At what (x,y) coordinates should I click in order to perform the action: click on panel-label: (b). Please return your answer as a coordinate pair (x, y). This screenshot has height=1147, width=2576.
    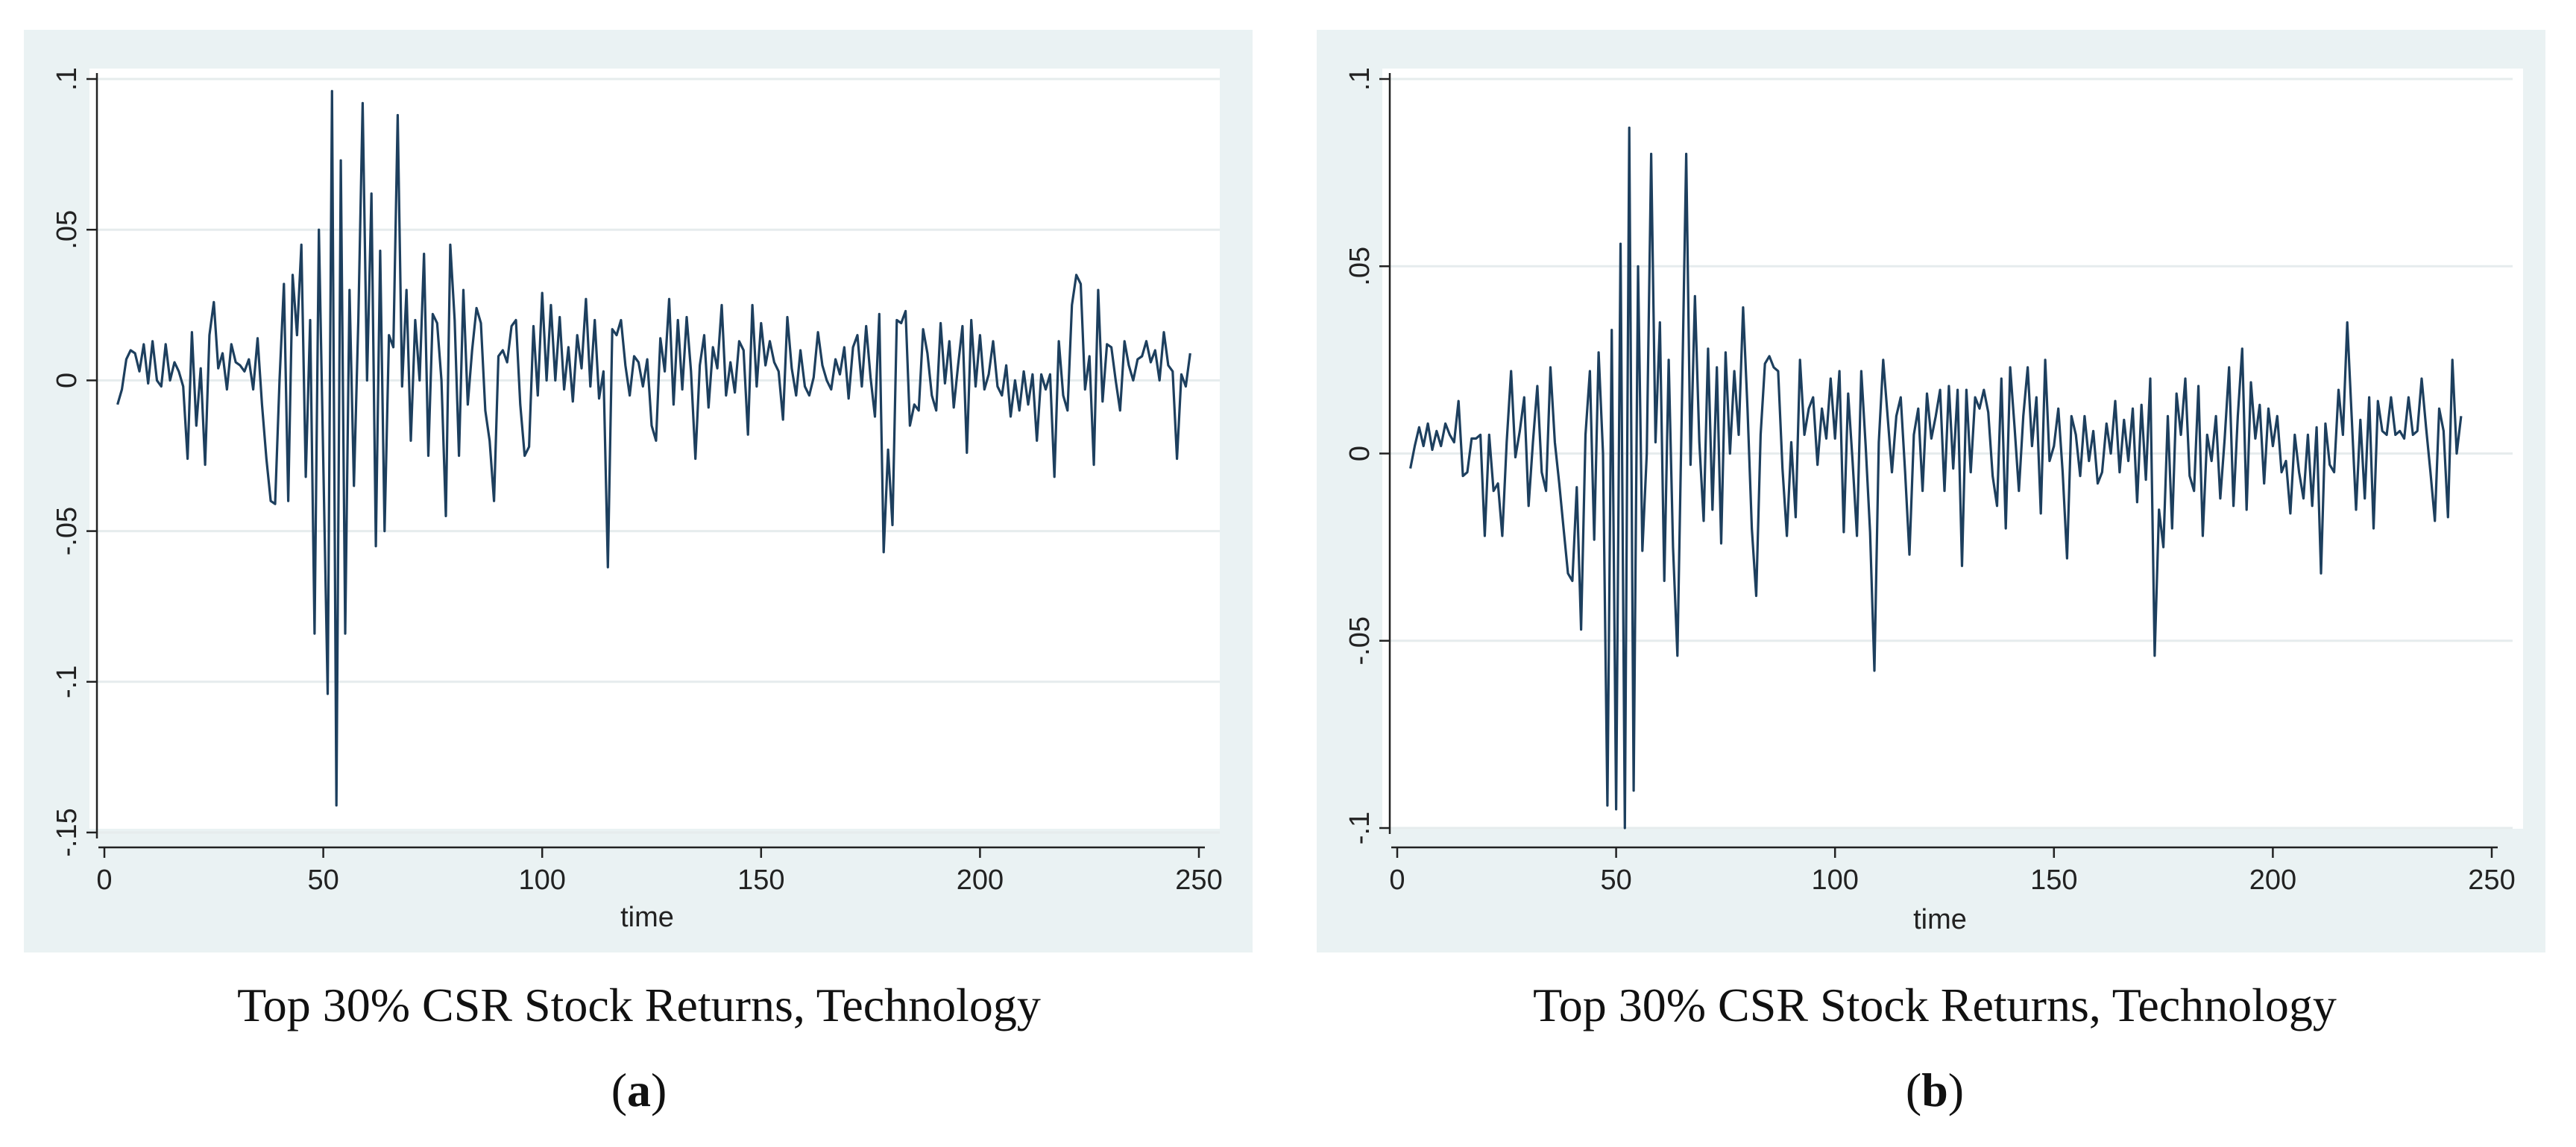
    Looking at the image, I should click on (1935, 1090).